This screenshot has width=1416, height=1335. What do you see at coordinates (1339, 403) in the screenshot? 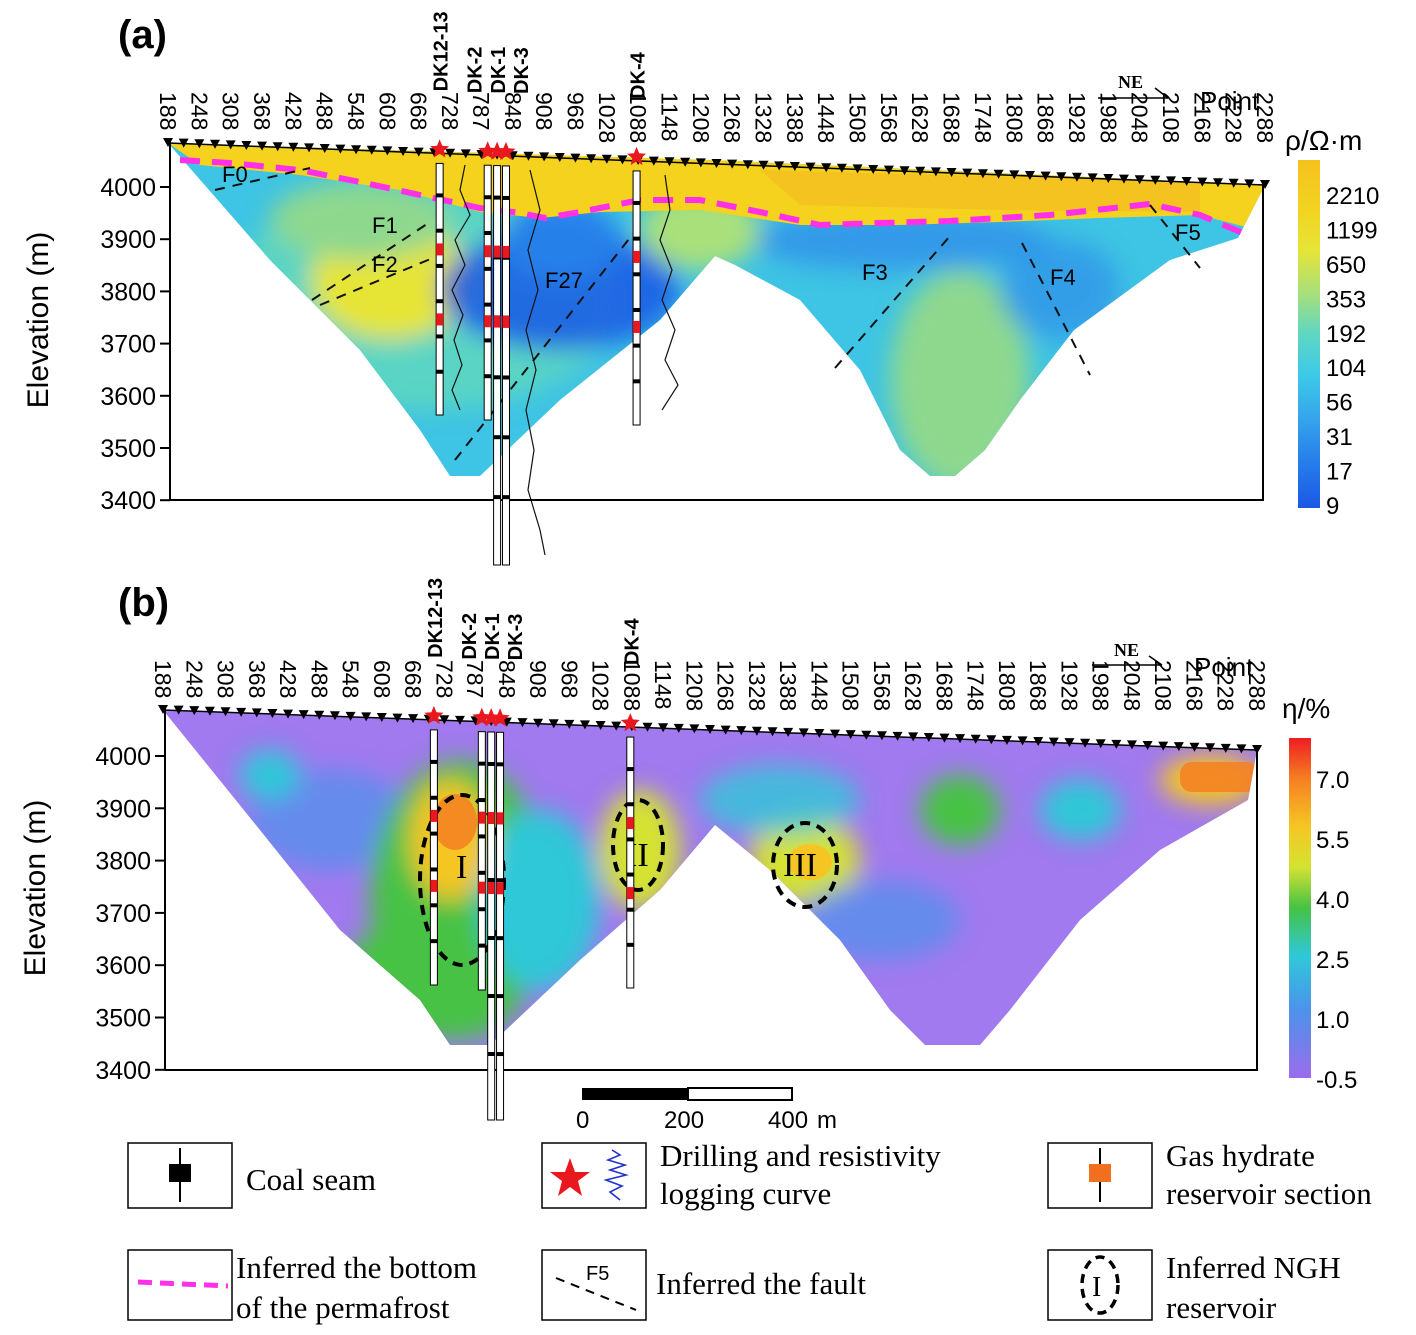
I see `colorbar-tick-label: 56` at bounding box center [1339, 403].